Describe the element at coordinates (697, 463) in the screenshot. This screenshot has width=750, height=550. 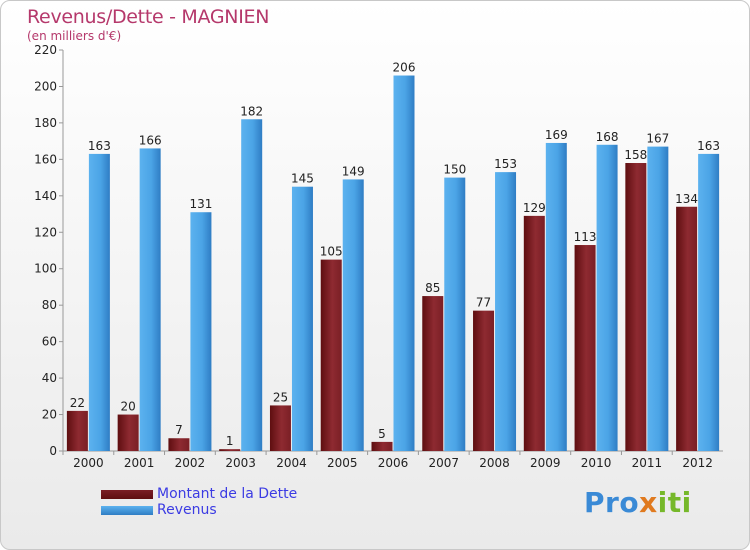
I see `x-tick-label: 2012` at that location.